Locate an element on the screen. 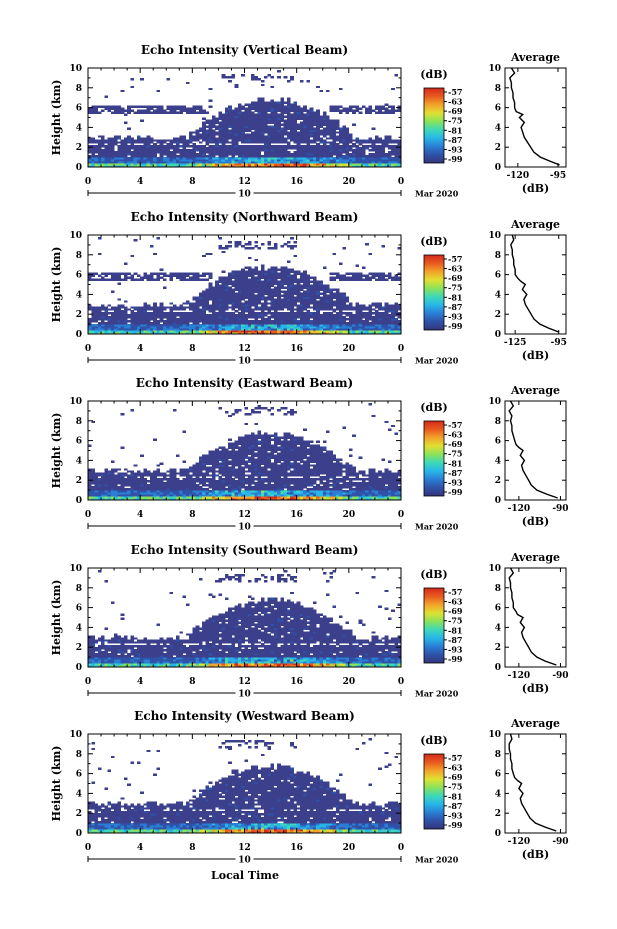 The image size is (617, 929). profile-x-tick-label: -95 is located at coordinates (558, 176).